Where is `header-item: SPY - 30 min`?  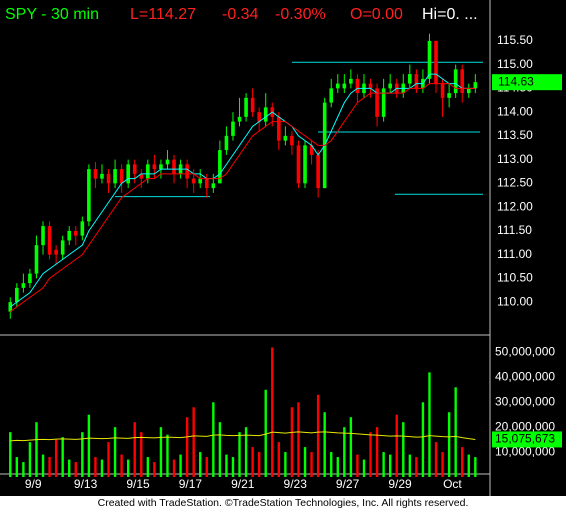
header-item: SPY - 30 min is located at coordinates (52, 14).